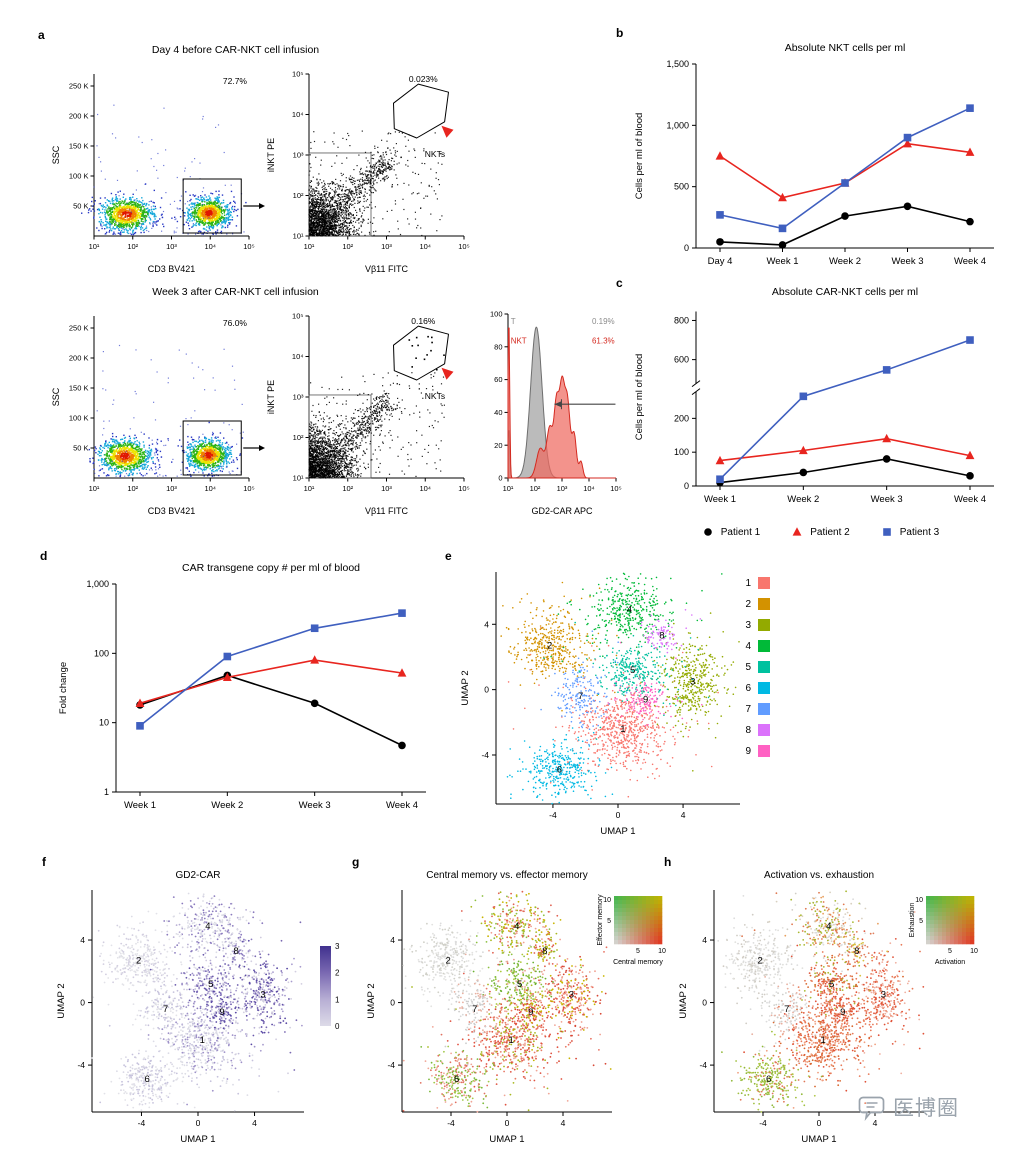  What do you see at coordinates (748, 667) in the screenshot?
I see `cluster-legend-number: 5` at bounding box center [748, 667].